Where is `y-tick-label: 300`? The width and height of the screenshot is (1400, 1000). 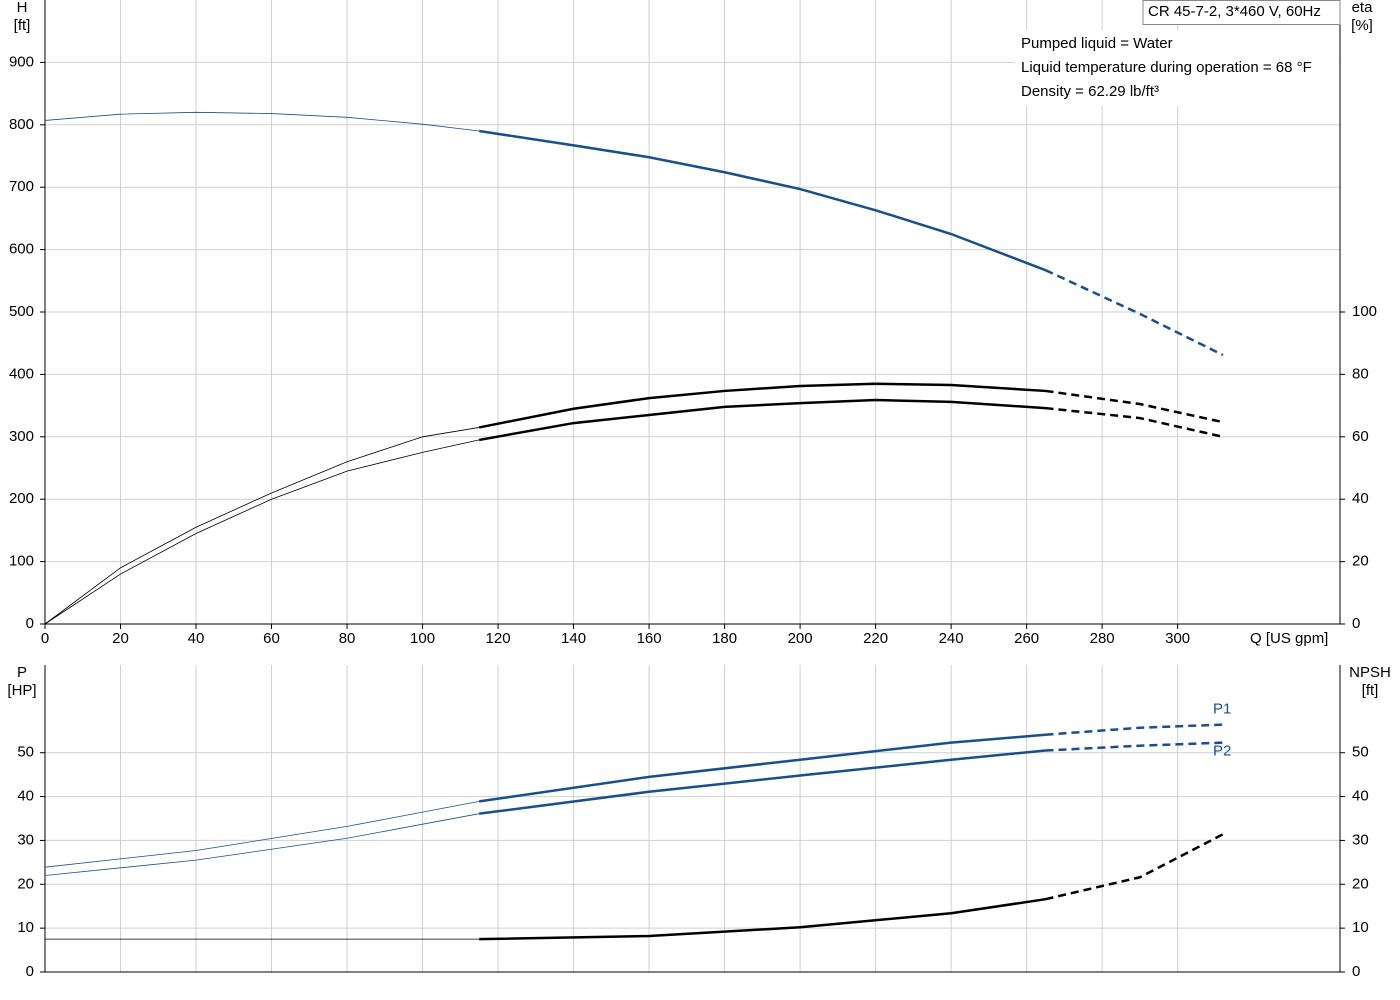 y-tick-label: 300 is located at coordinates (21, 436).